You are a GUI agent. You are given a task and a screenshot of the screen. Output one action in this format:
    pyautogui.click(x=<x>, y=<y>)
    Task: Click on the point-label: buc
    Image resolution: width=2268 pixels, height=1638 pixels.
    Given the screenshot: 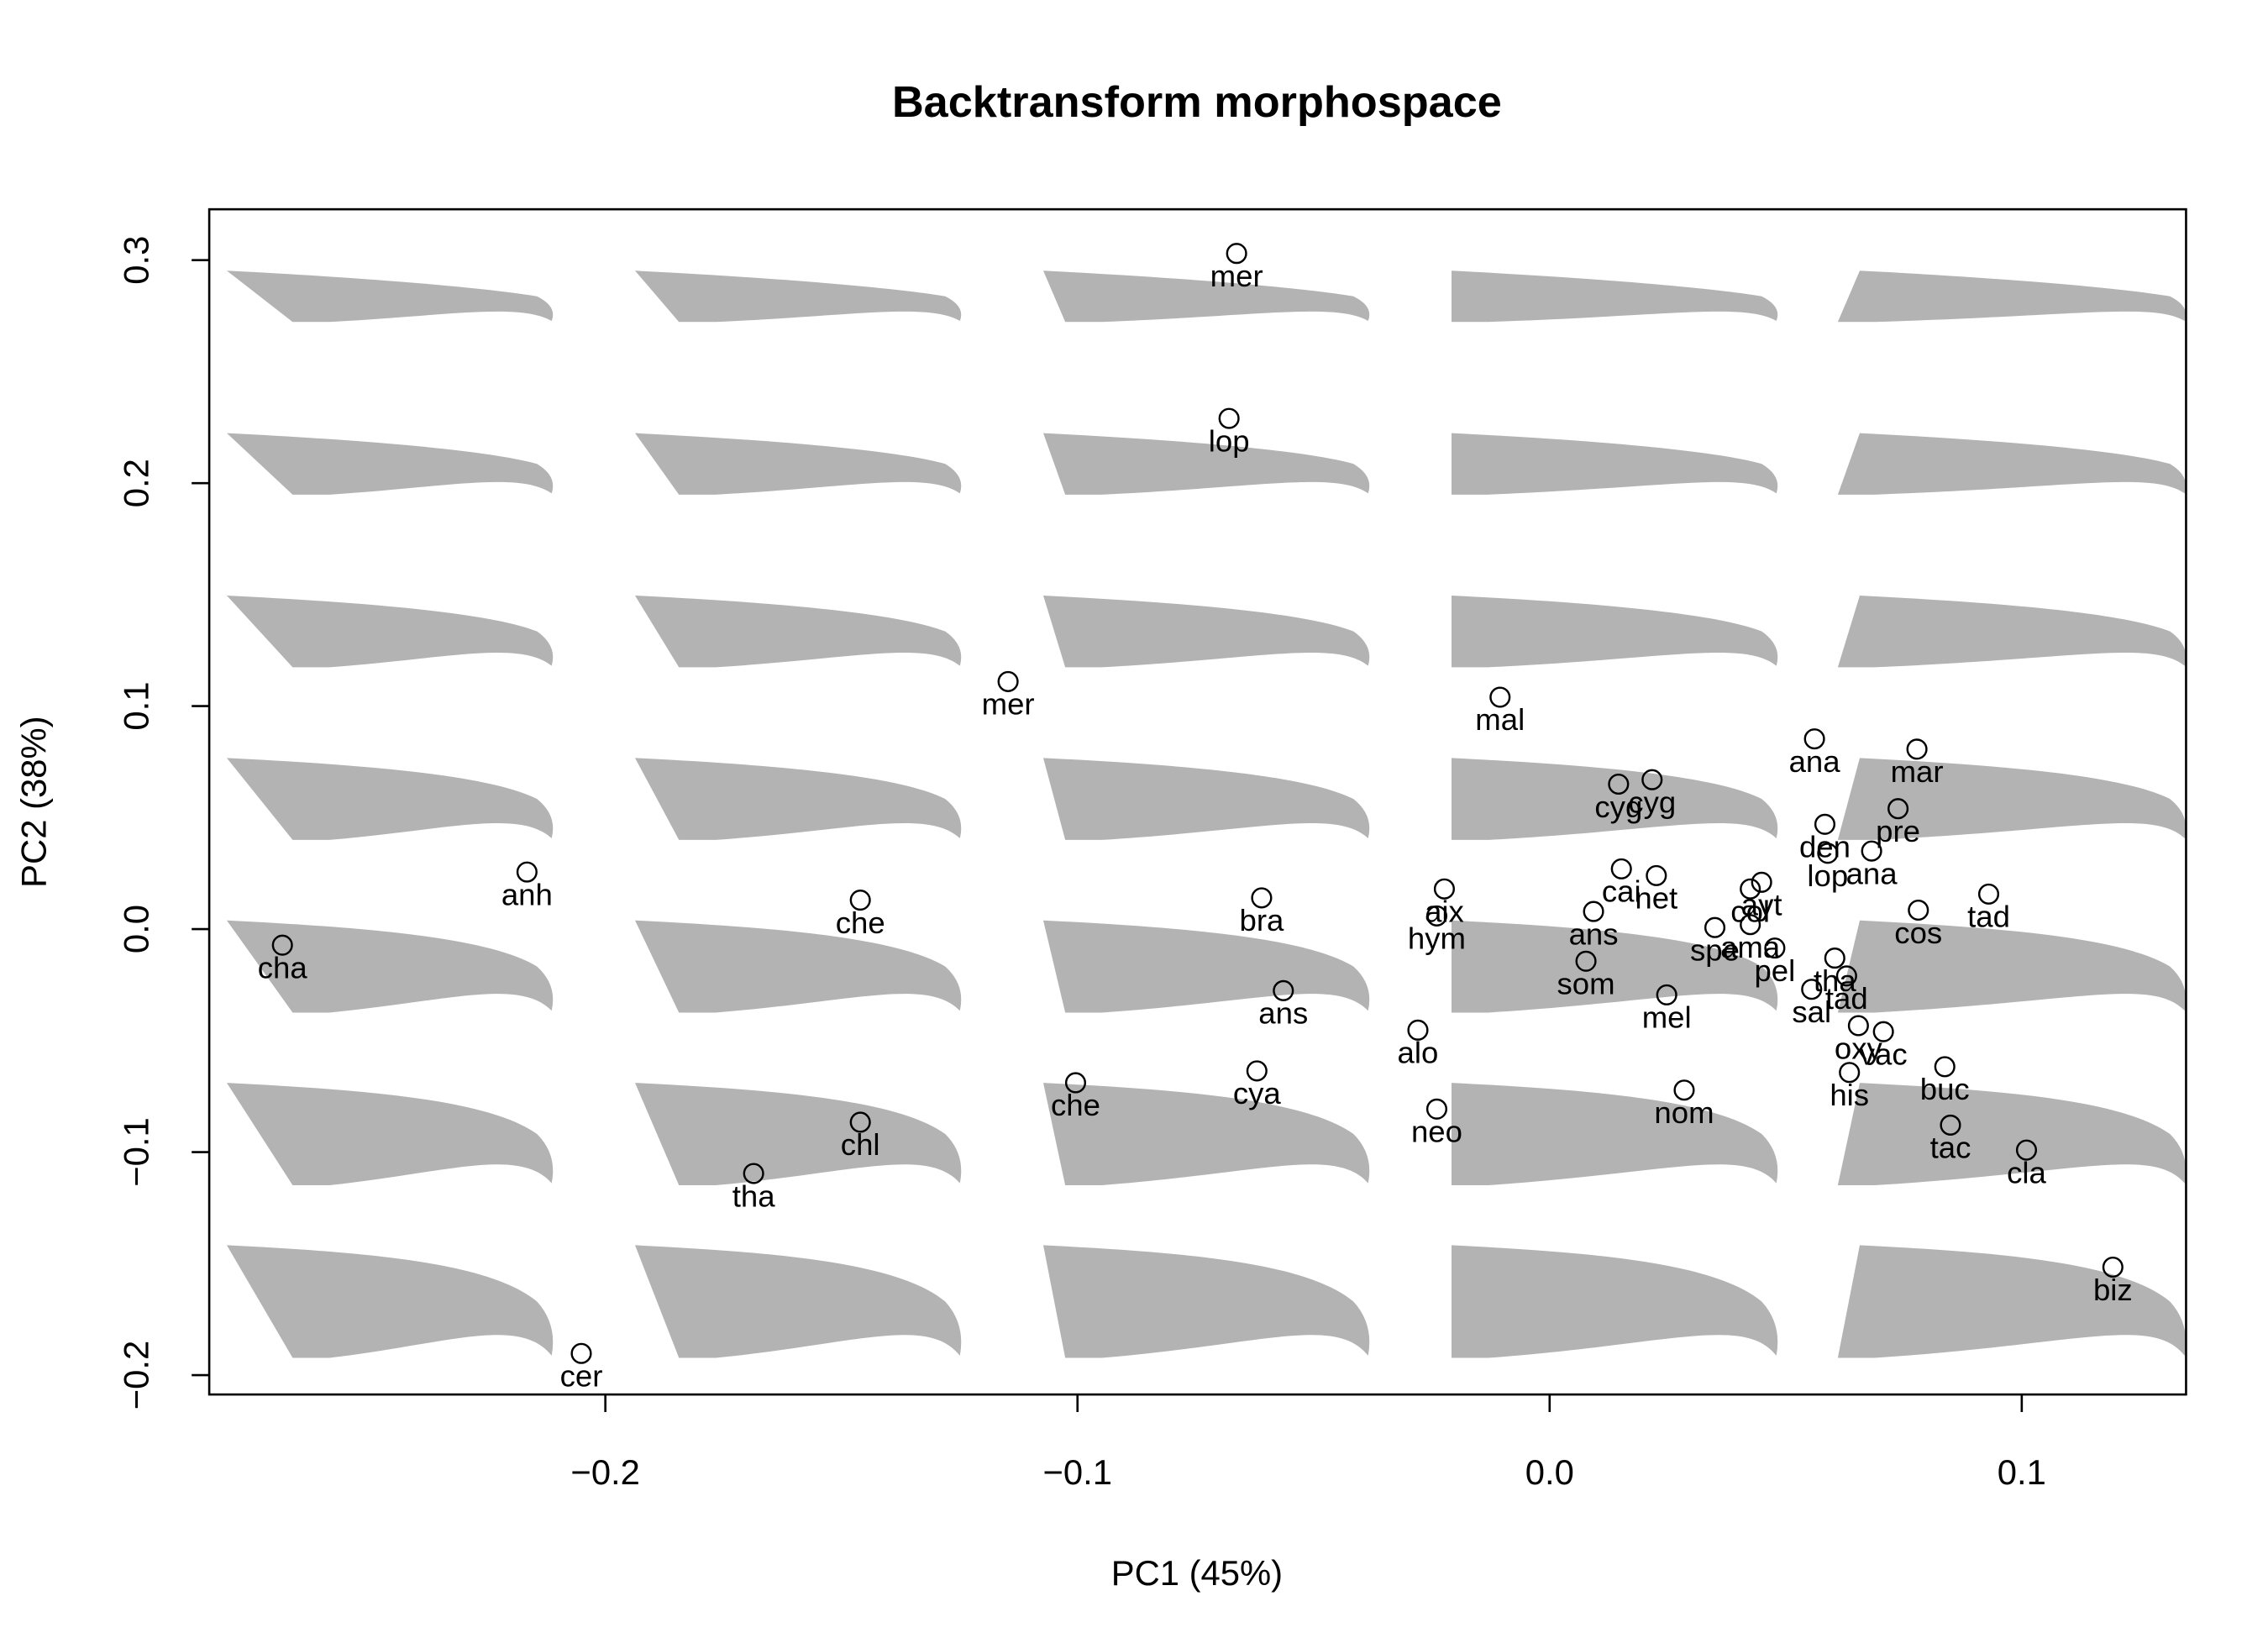 What is the action you would take?
    pyautogui.click(x=1945, y=1089)
    